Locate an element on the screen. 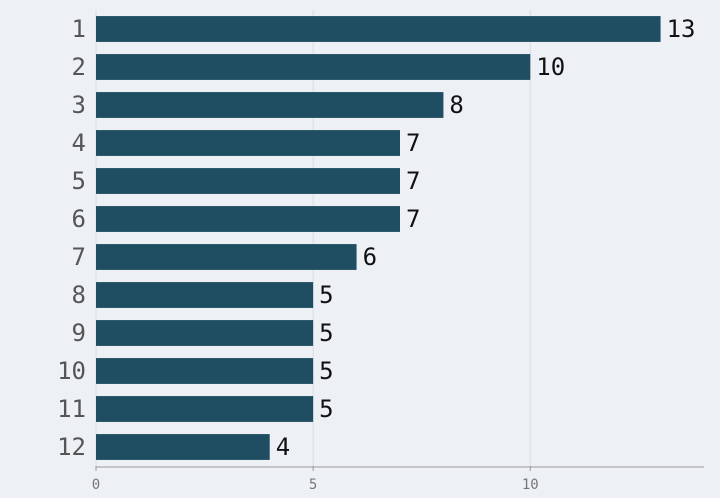  value-label: 8 is located at coordinates (456, 105).